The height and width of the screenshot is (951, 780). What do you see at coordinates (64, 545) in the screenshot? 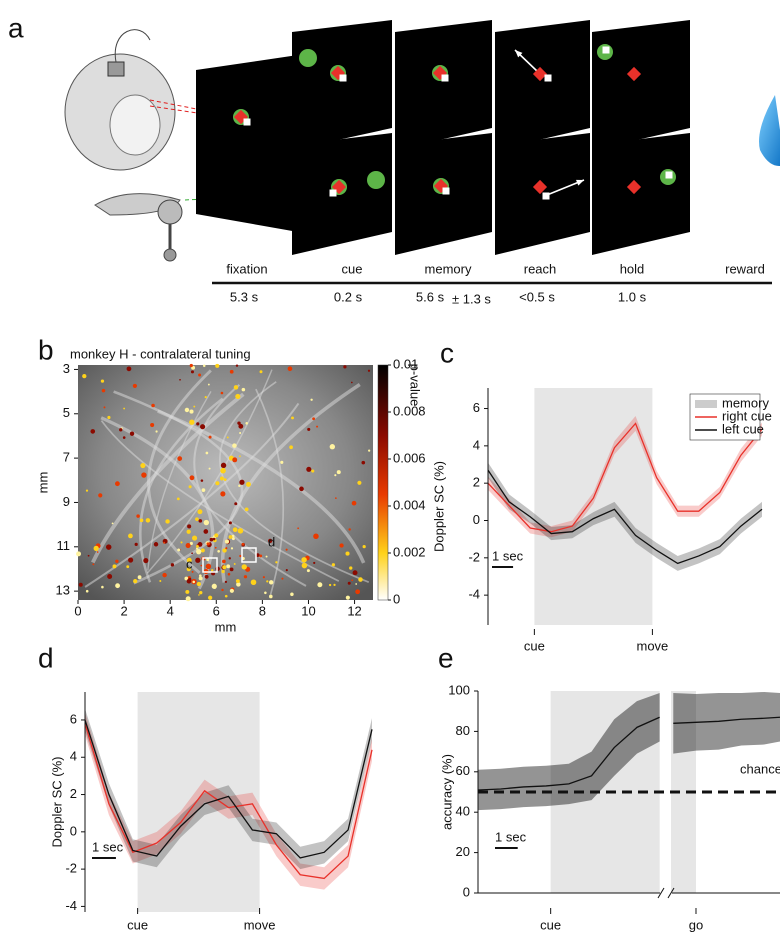
I see `y-tick-label: 11` at bounding box center [64, 545].